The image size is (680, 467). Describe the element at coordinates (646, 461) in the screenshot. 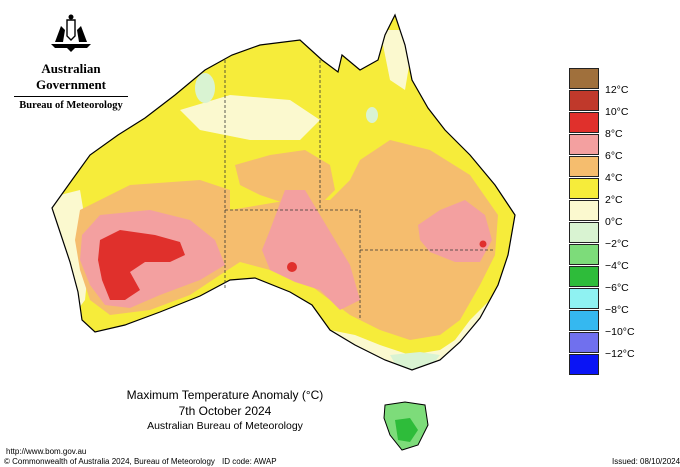

I see `footer-issued: Issued: 08/10/2024` at that location.